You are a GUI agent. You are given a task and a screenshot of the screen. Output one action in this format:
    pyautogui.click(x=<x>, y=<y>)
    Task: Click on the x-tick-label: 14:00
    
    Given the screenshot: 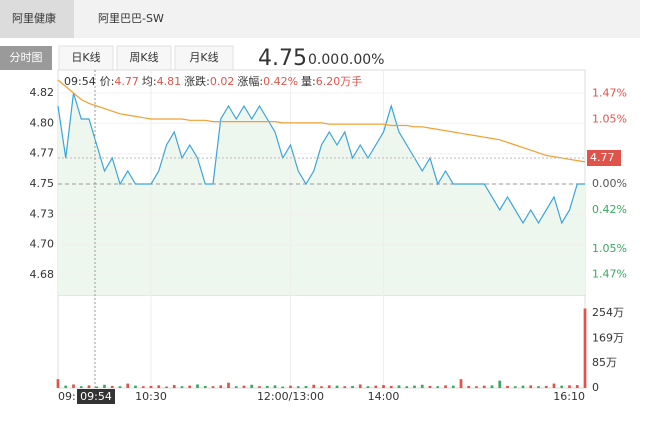 What is the action you would take?
    pyautogui.click(x=384, y=396)
    